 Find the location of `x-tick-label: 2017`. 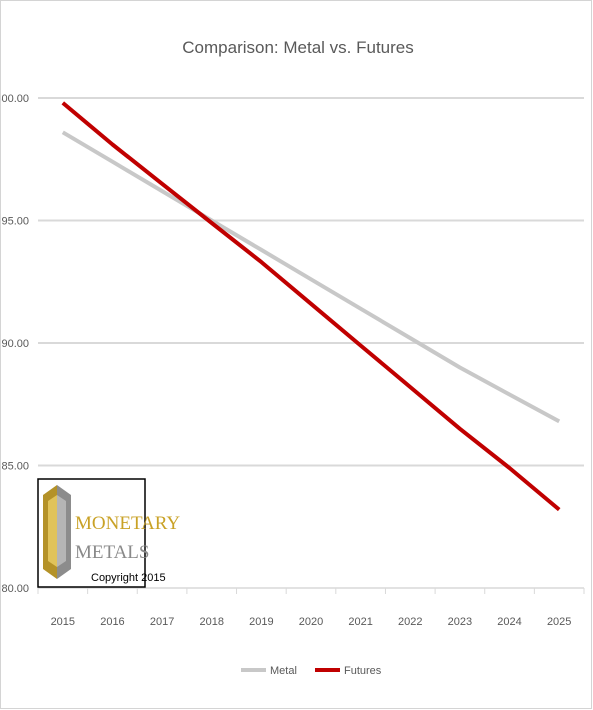

x-tick-label: 2017 is located at coordinates (162, 622).